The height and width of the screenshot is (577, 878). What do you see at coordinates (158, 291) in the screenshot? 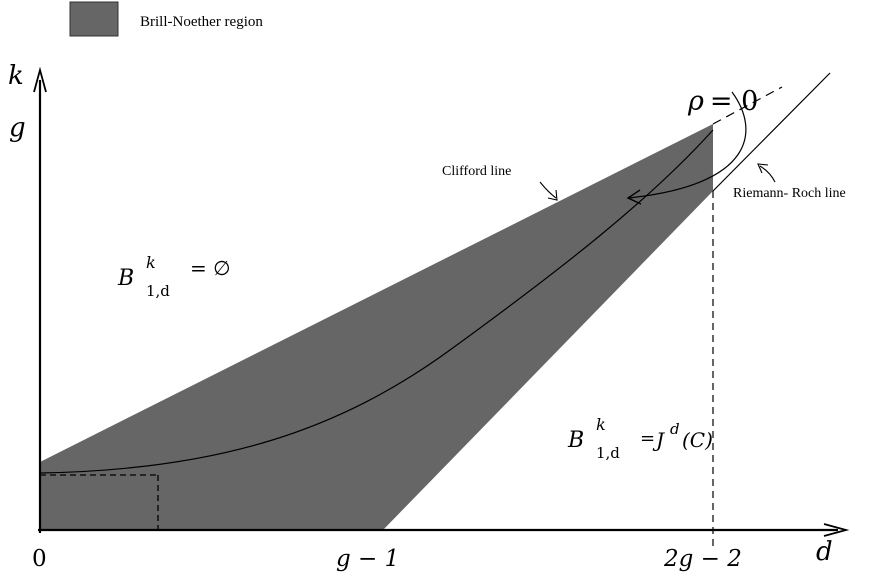
I see `formula-empty-sub: 1,d` at bounding box center [158, 291].